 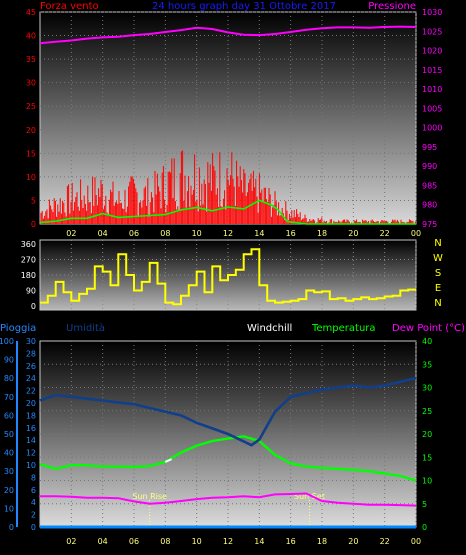 What do you see at coordinates (33, 306) in the screenshot?
I see `direction-tick-label: 0` at bounding box center [33, 306].